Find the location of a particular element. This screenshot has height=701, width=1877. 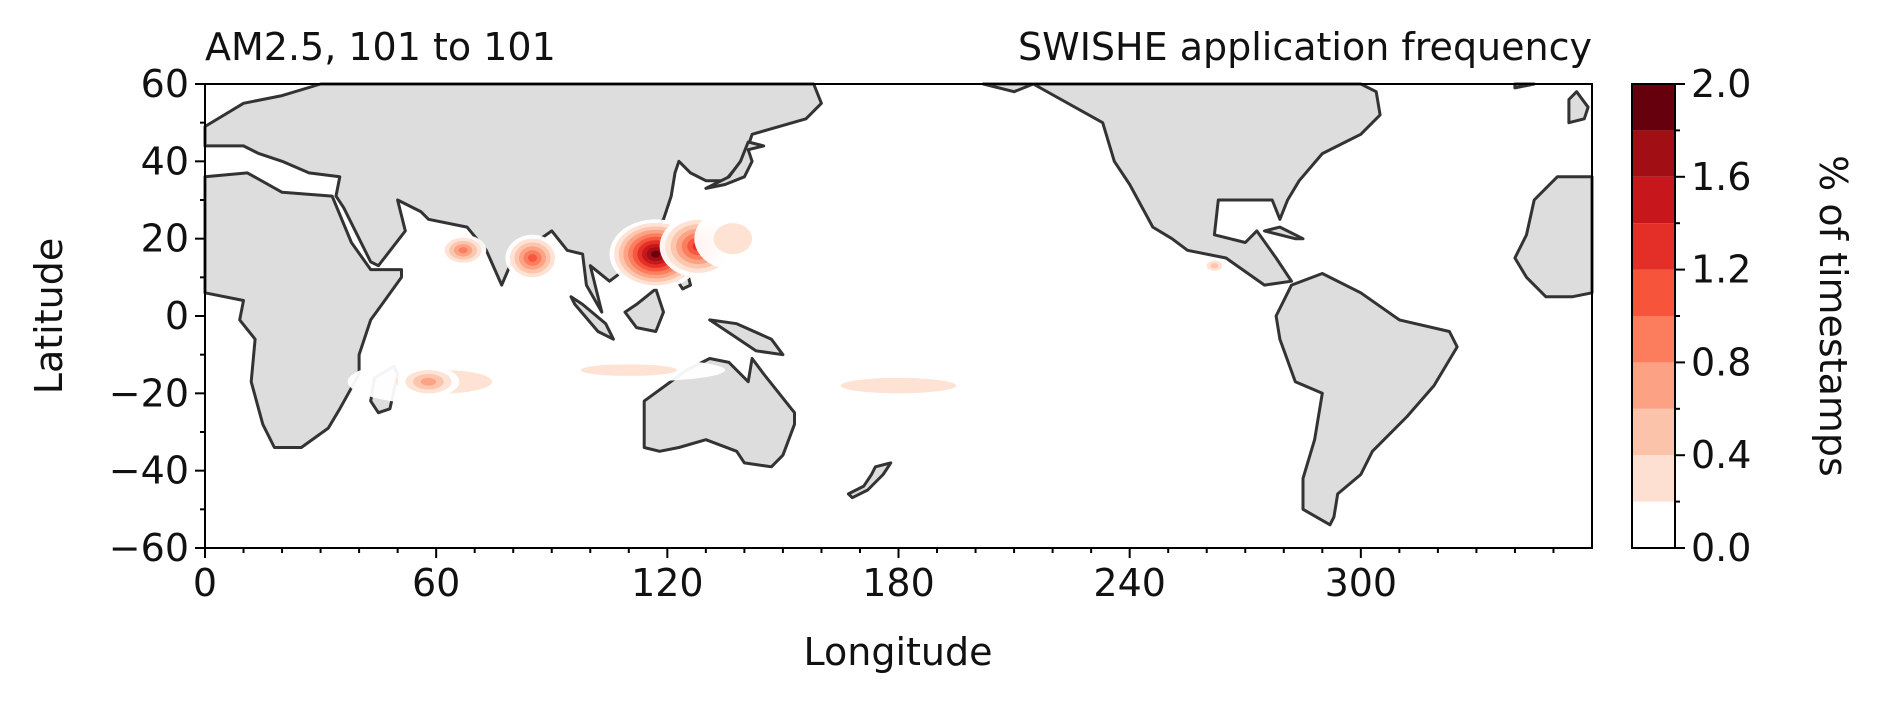

x-tick-label: 120 is located at coordinates (667, 583).